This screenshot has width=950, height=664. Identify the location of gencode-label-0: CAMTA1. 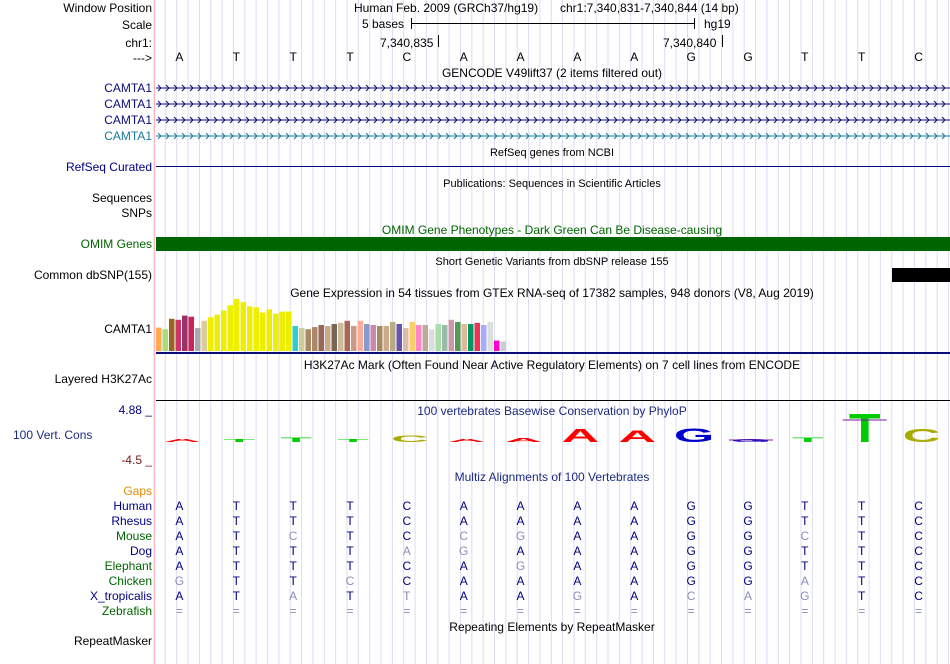
(128, 88).